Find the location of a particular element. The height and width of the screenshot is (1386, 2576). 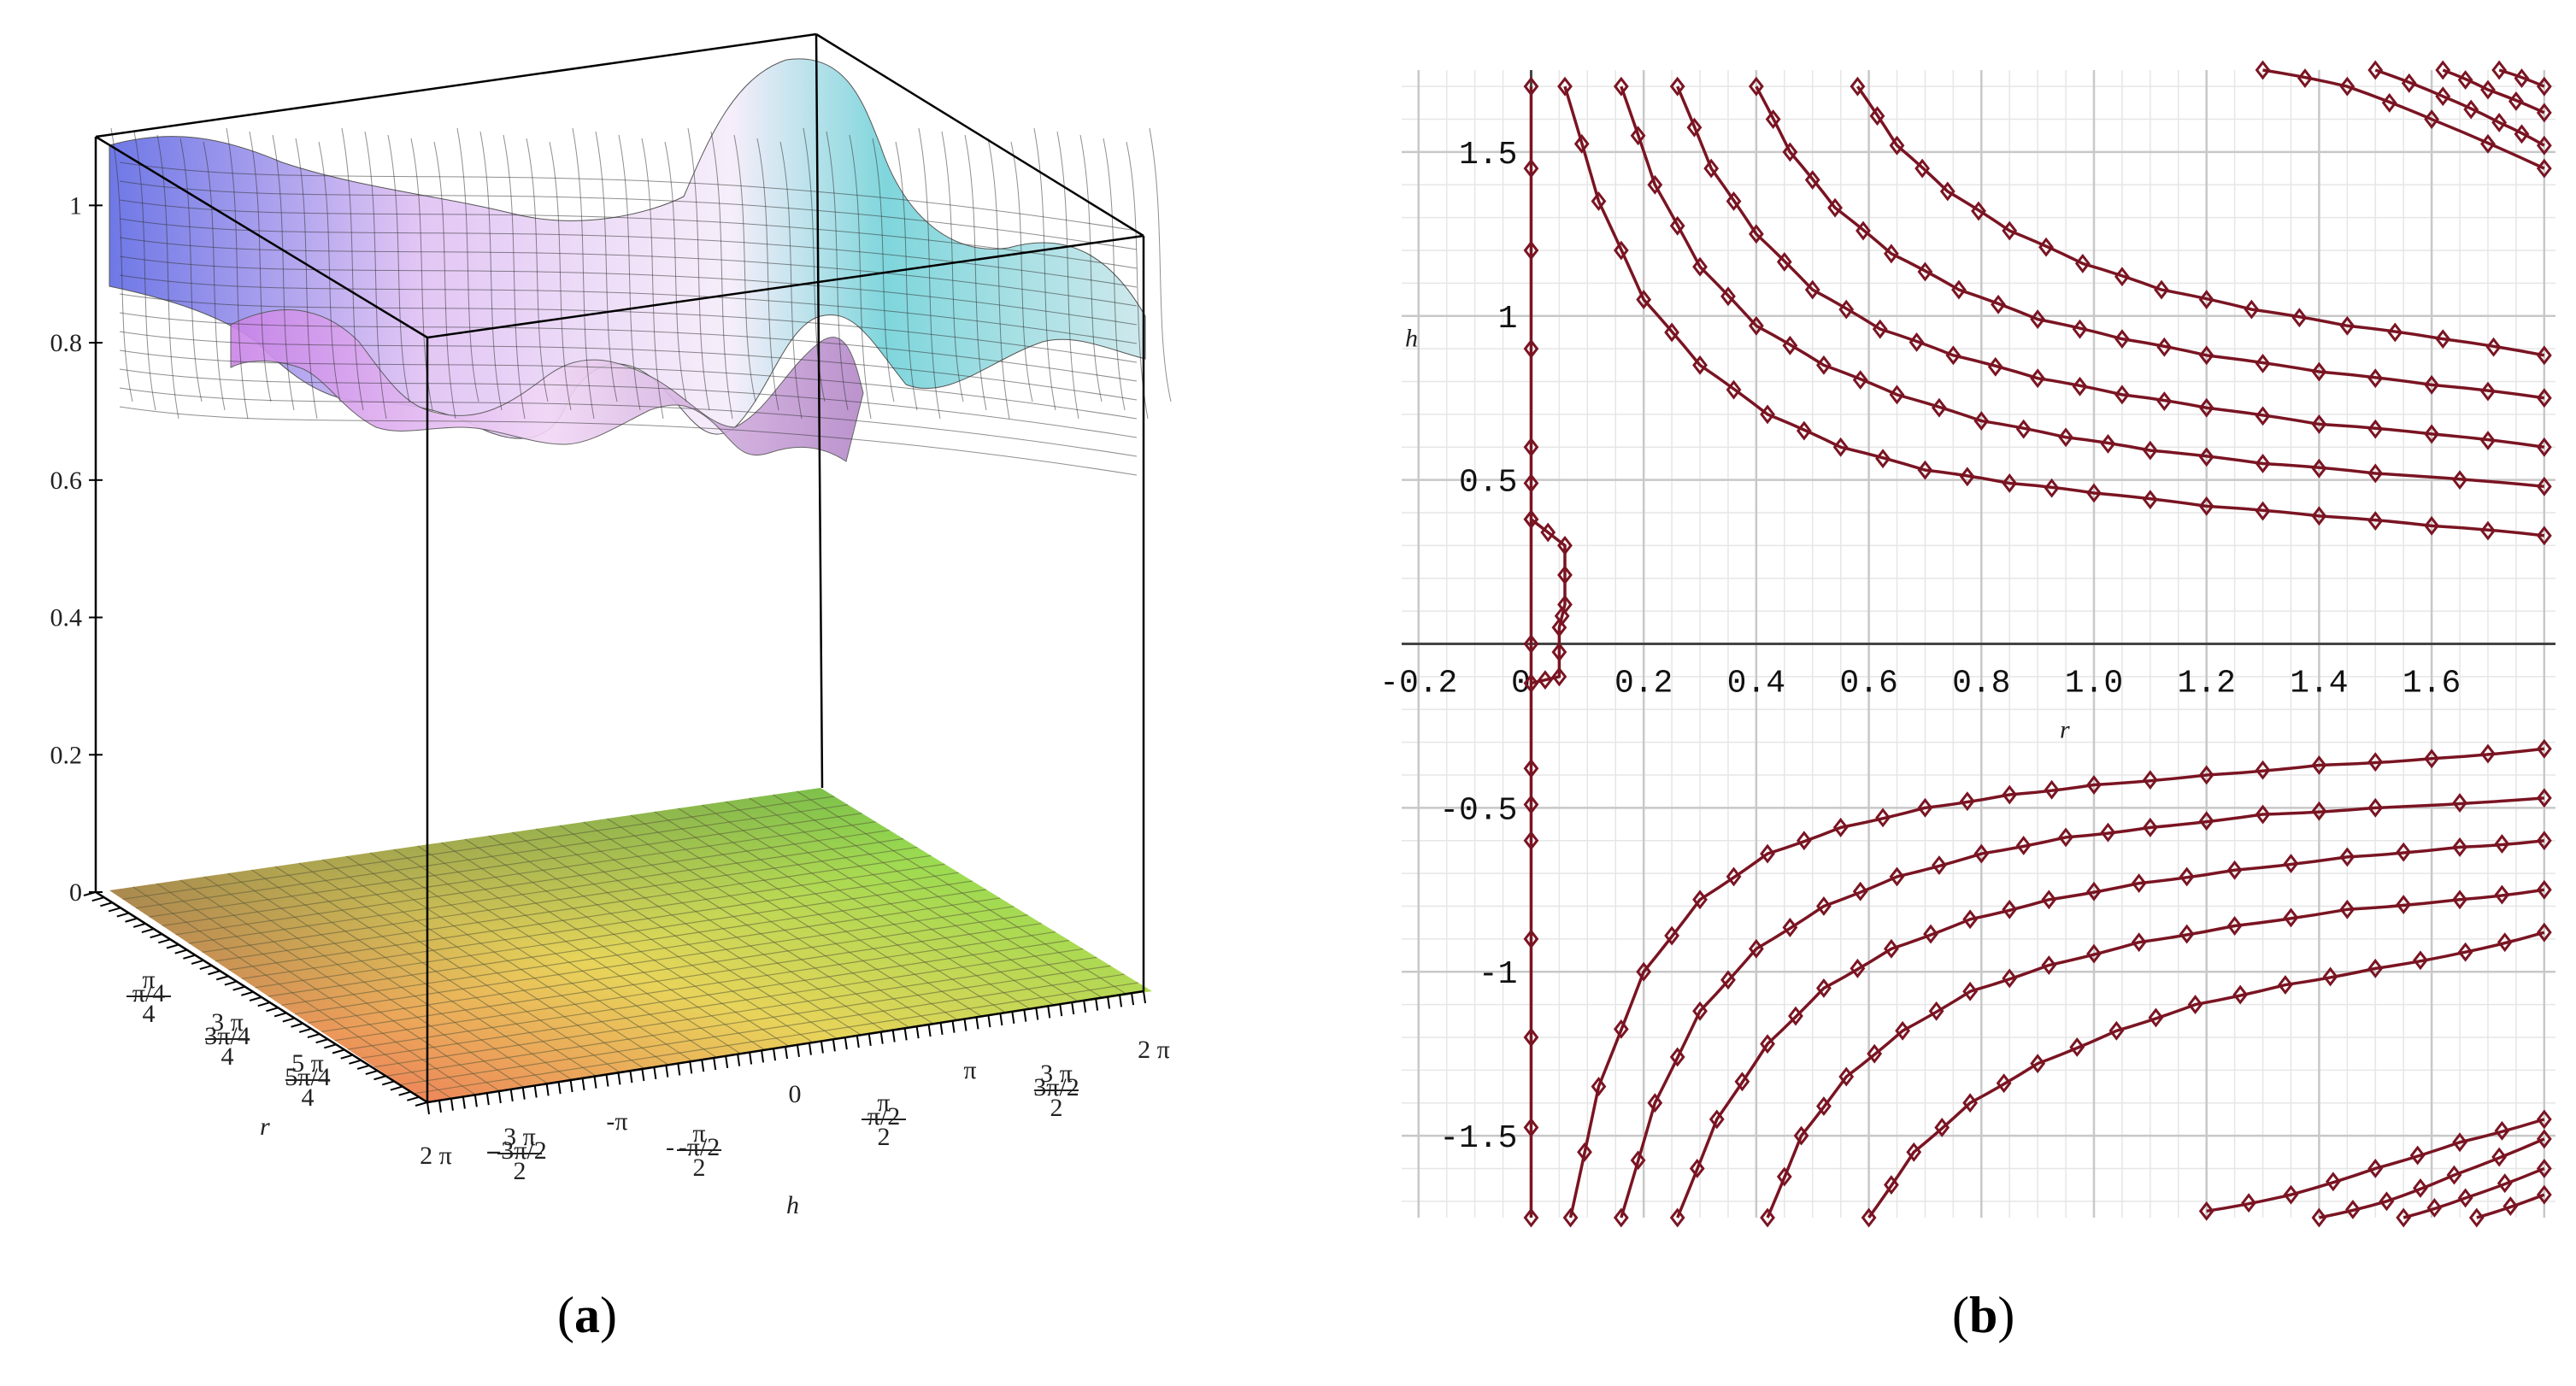

r-tick-label-den: 4 is located at coordinates (149, 1014).